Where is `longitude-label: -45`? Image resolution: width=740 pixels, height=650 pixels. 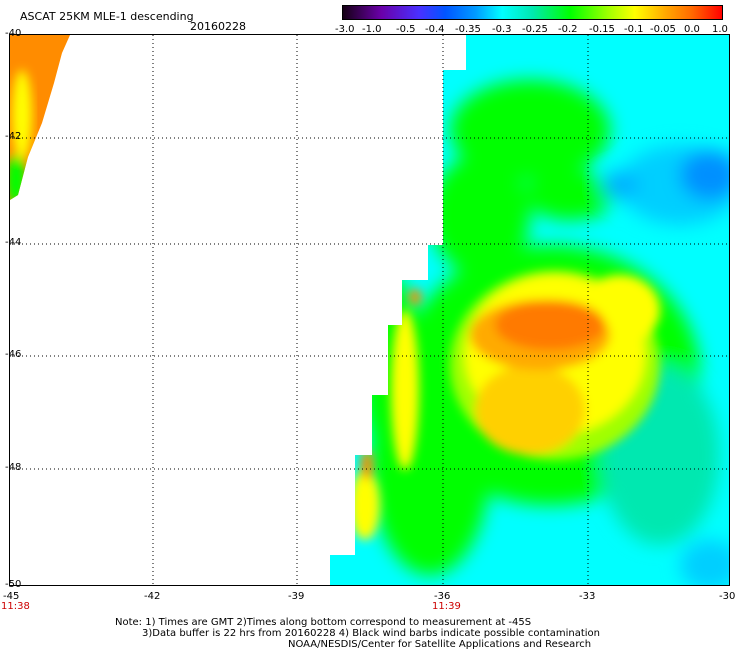 longitude-label: -45 is located at coordinates (11, 596).